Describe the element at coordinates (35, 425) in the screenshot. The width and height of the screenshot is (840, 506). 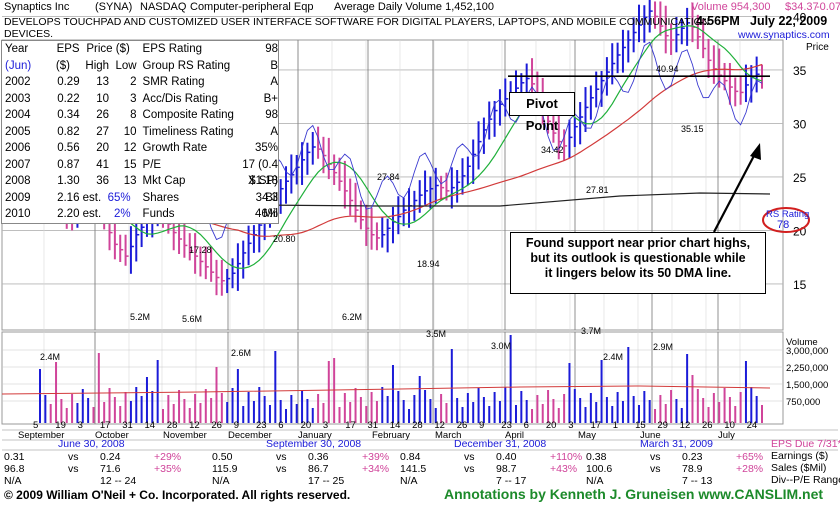
I see `date-tick: 5` at that location.